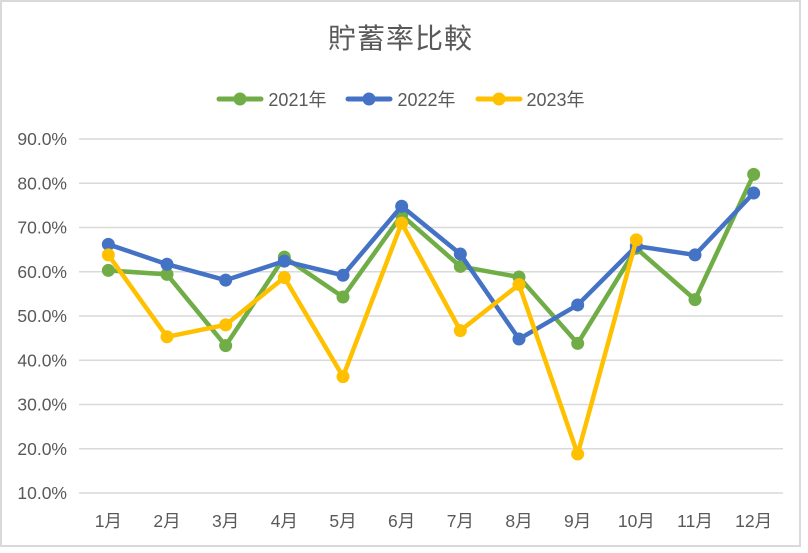 This screenshot has height=553, width=808. What do you see at coordinates (166, 521) in the screenshot?
I see `x-axis-label: 2月` at bounding box center [166, 521].